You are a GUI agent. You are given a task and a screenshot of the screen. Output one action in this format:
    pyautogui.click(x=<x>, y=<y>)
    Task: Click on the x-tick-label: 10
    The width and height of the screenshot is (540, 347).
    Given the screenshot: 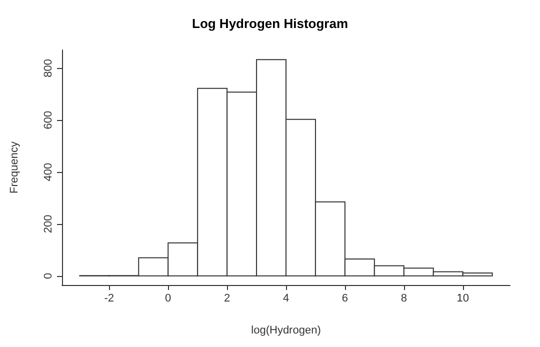 What is the action you would take?
    pyautogui.click(x=462, y=298)
    